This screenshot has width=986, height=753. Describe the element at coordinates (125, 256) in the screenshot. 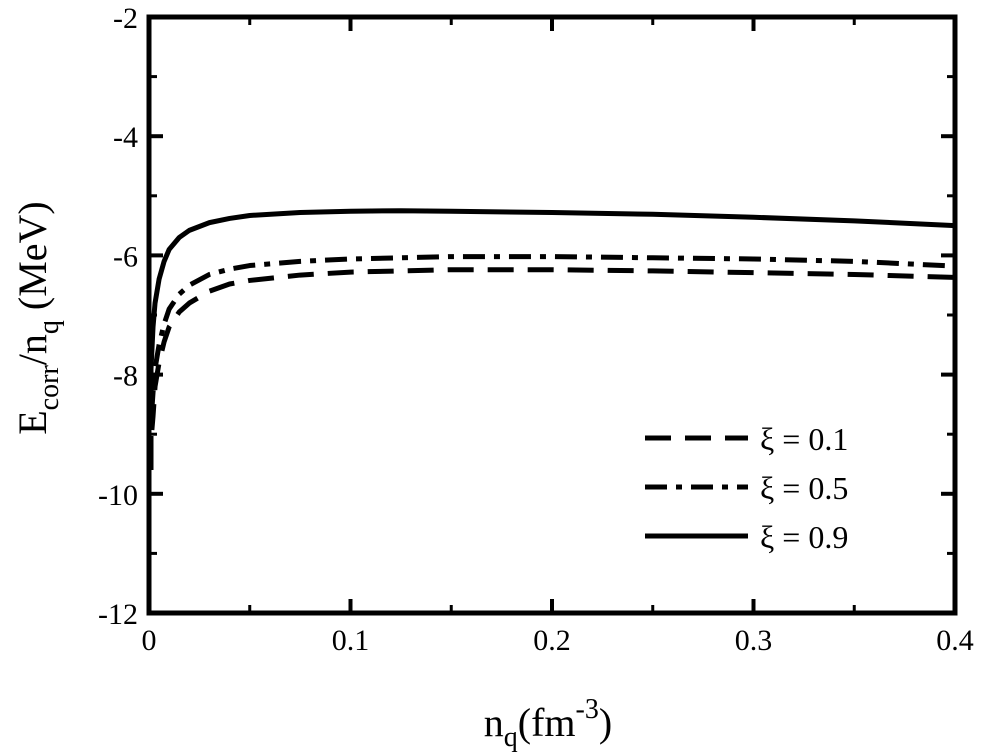

I see `y-tick-label: -6` at that location.